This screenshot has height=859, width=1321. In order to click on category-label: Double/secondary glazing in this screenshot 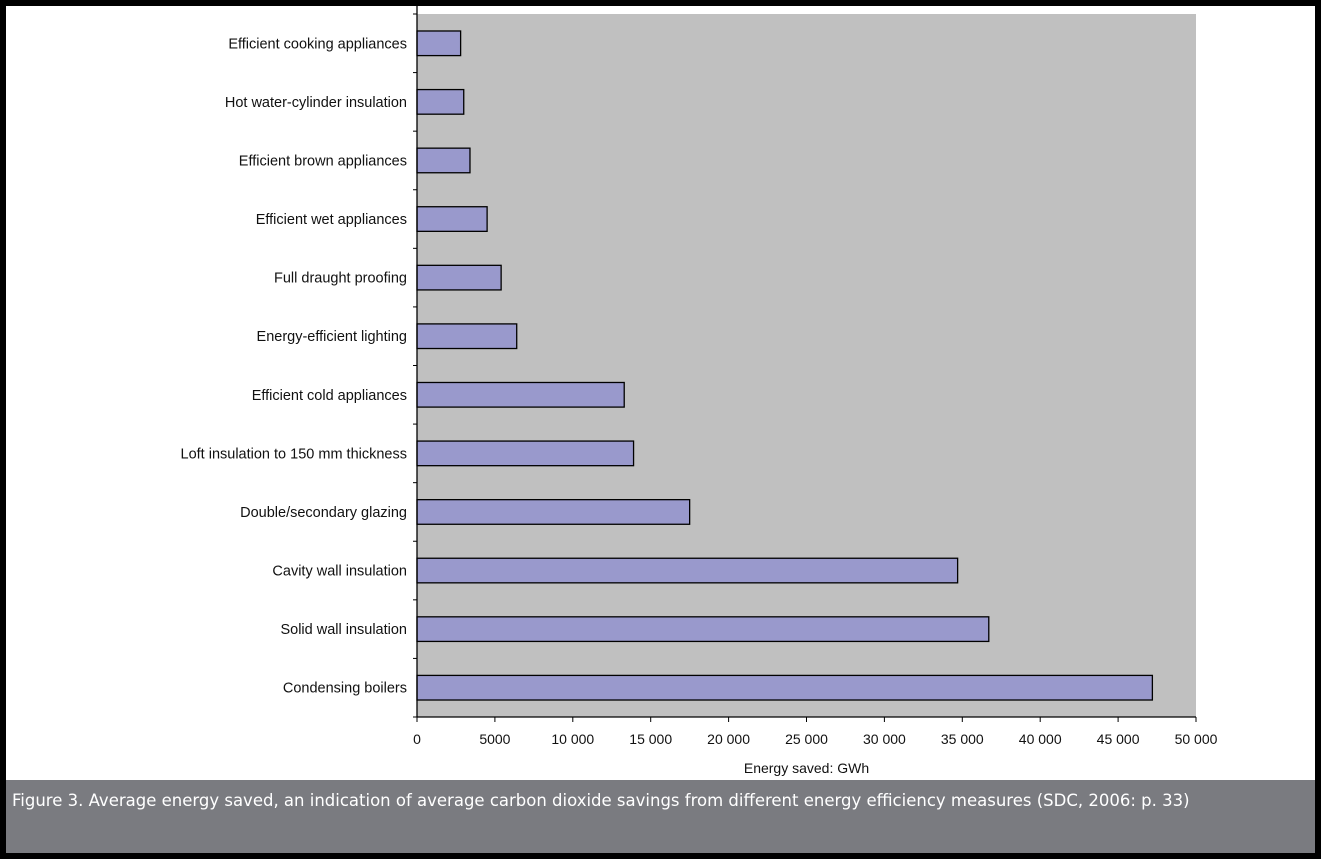, I will do `click(323, 513)`.